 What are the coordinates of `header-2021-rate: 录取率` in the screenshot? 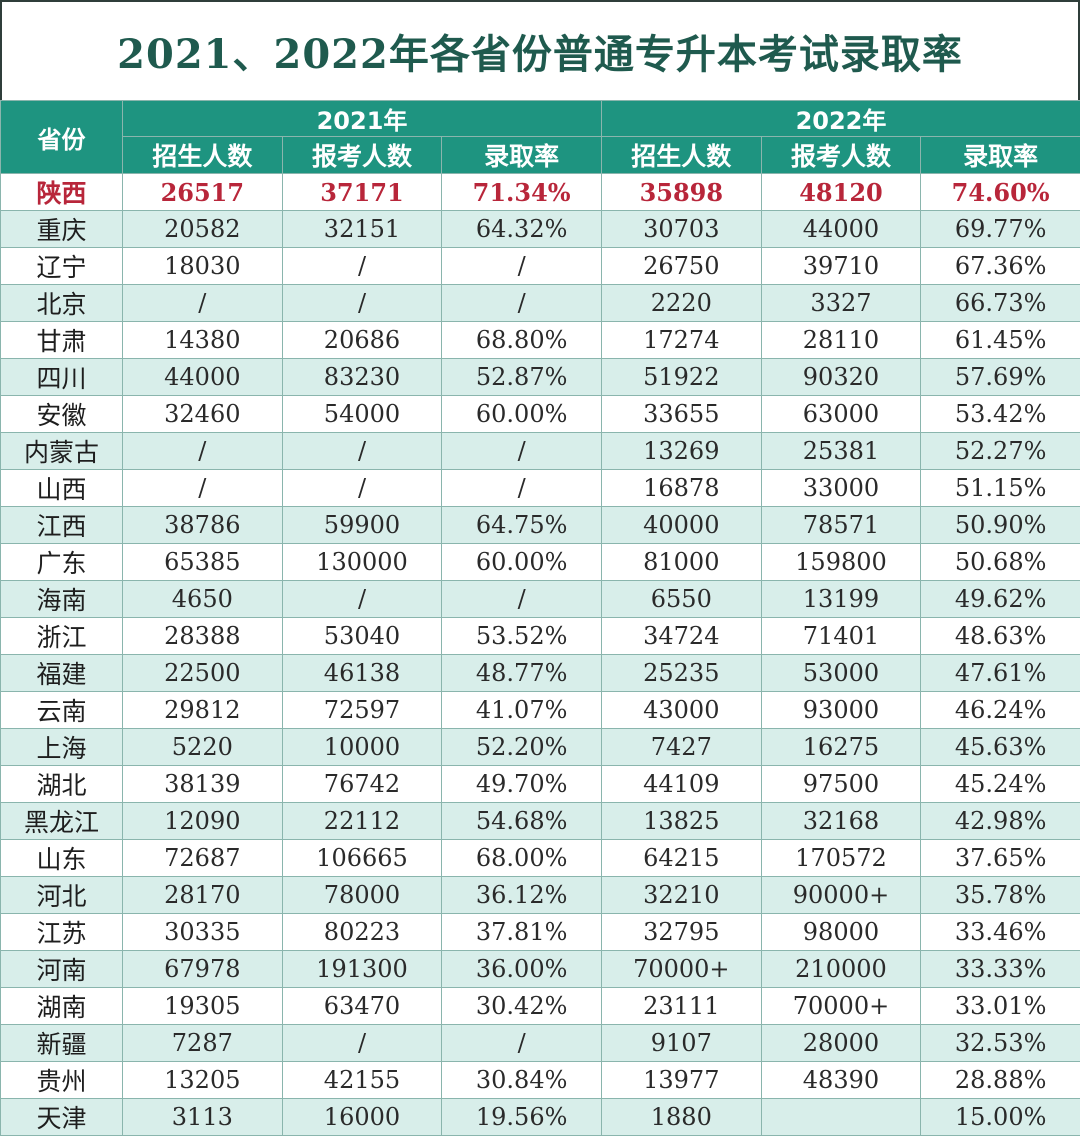 It's located at (522, 155).